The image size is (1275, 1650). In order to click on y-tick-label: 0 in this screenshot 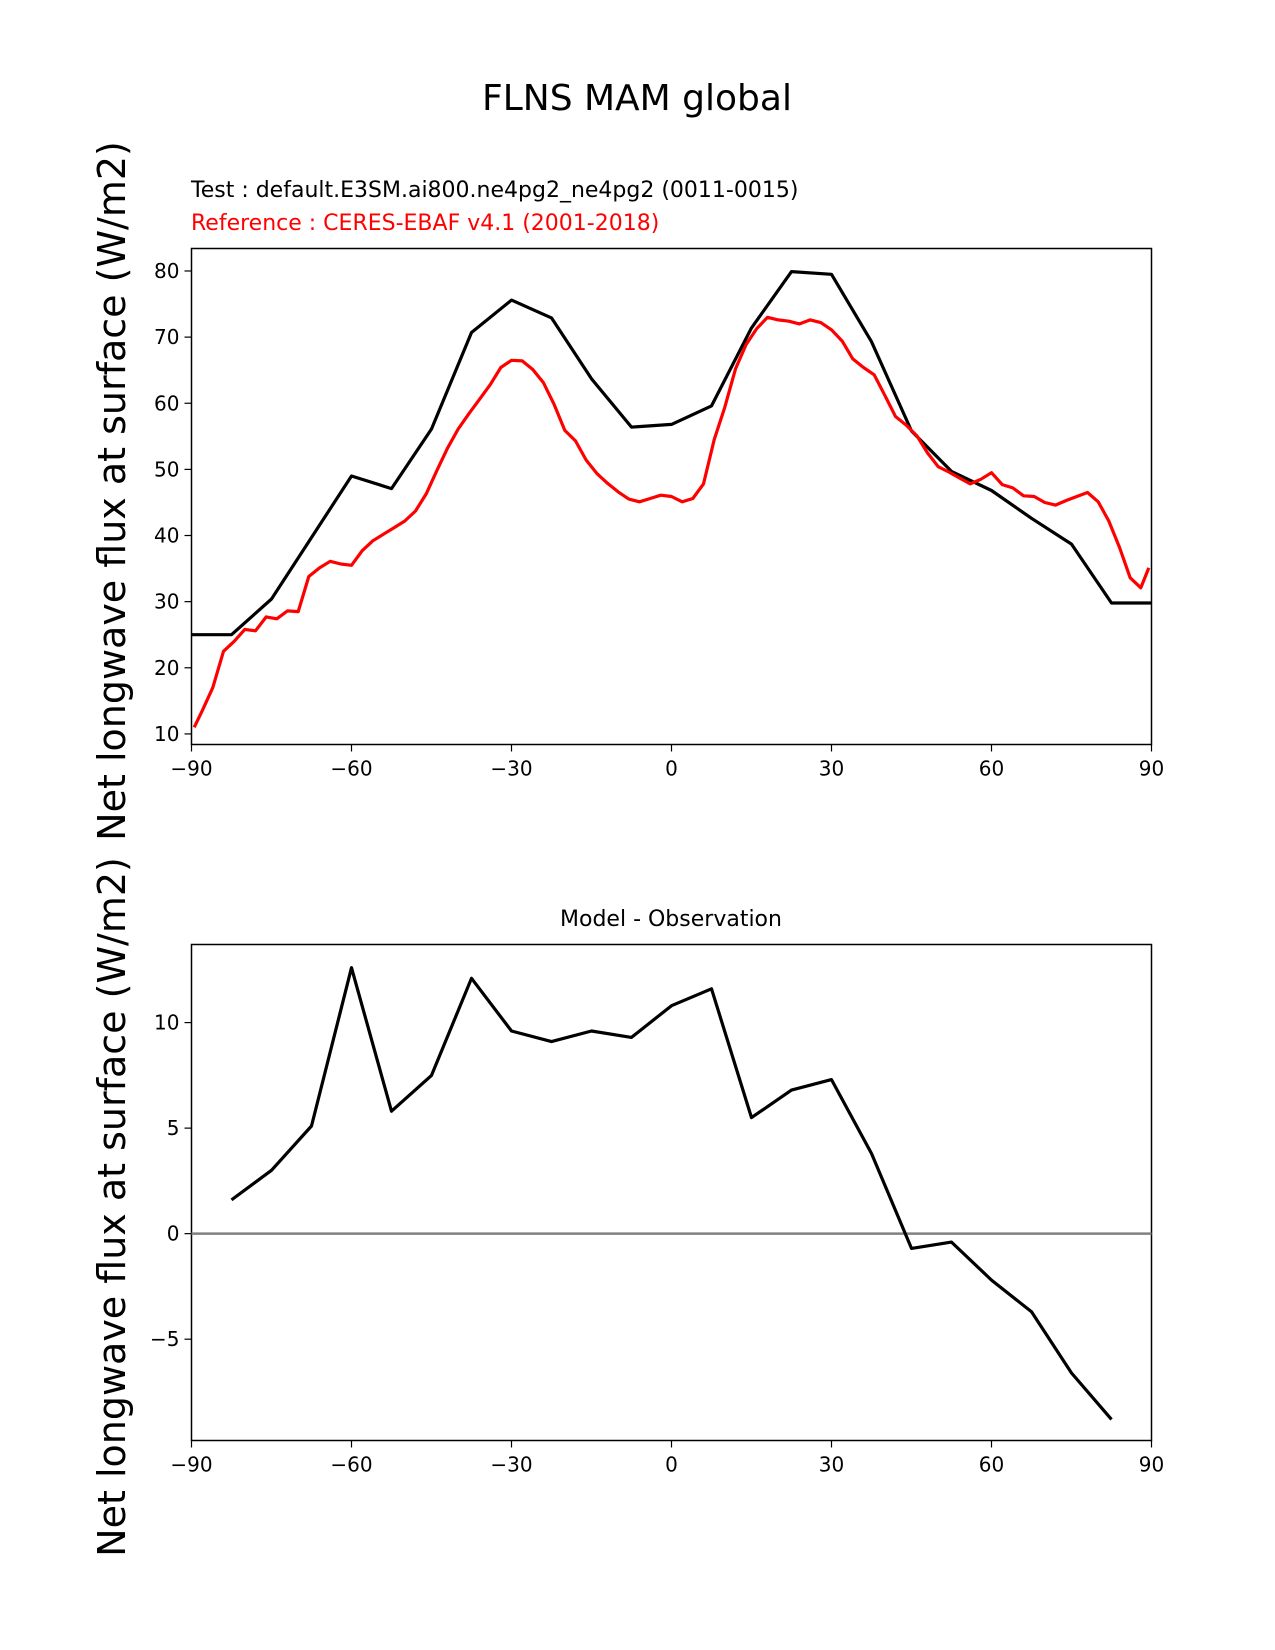, I will do `click(173, 1234)`.